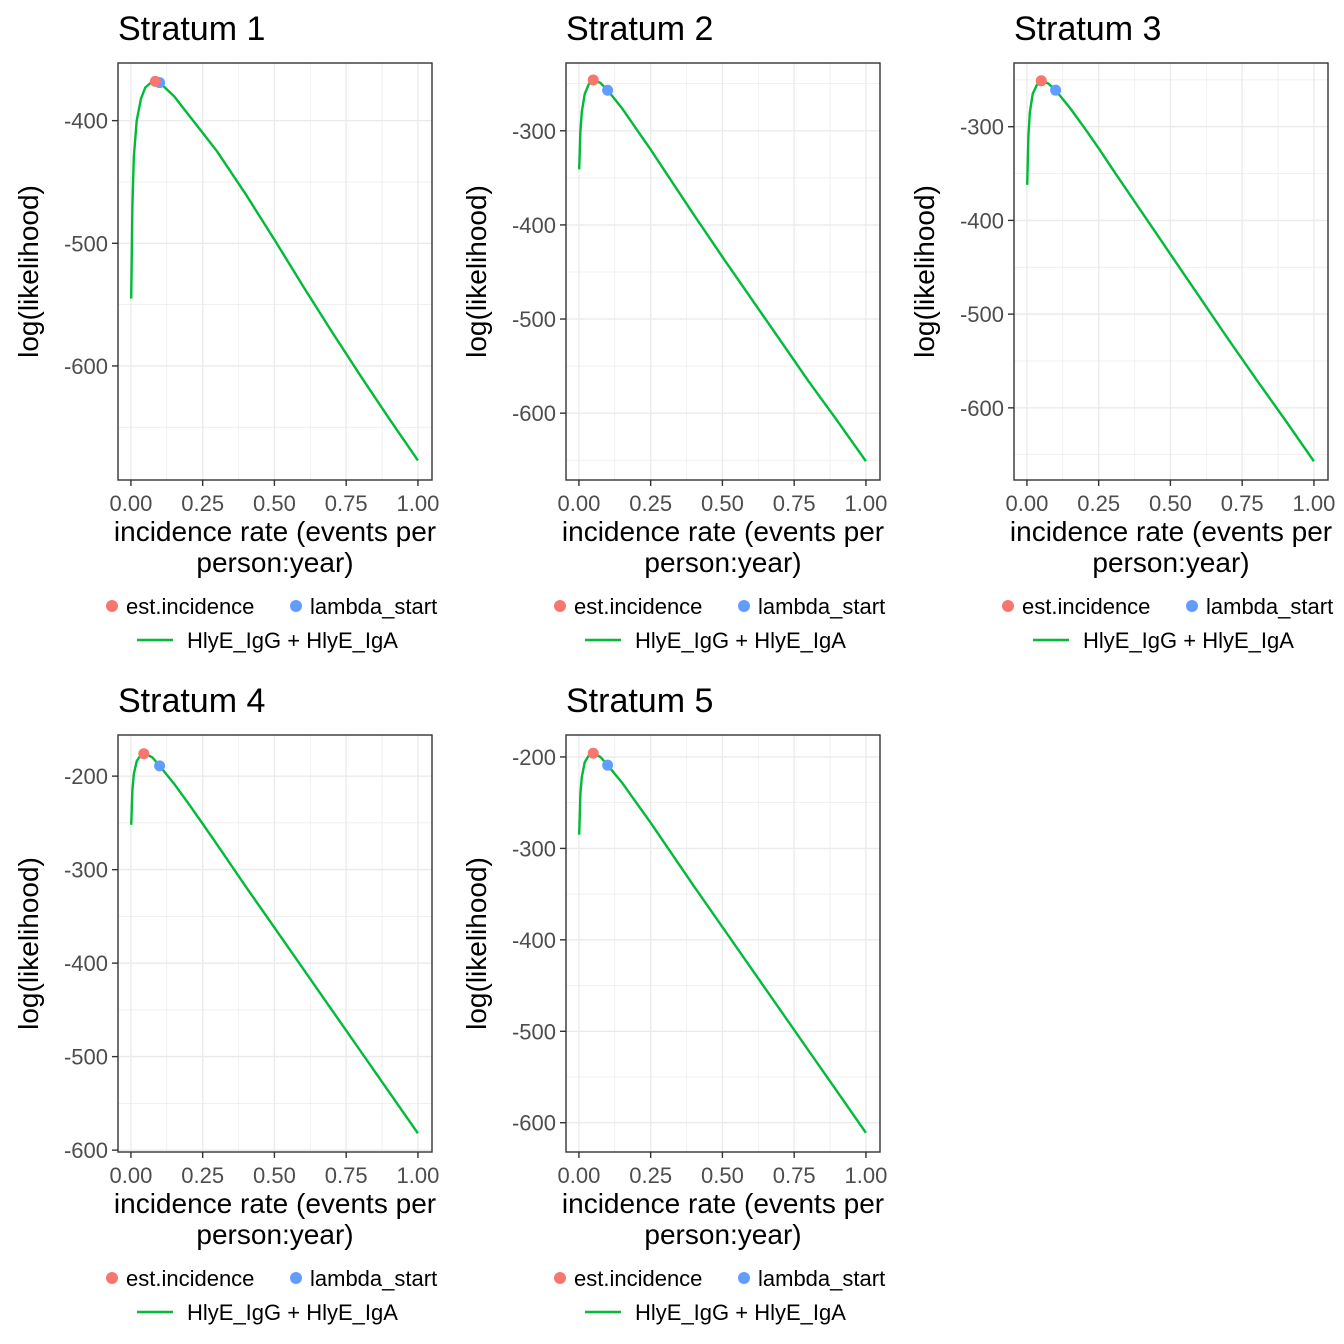 Image resolution: width=1344 pixels, height=1344 pixels. I want to click on y-tick-label: -500, so click(86, 1057).